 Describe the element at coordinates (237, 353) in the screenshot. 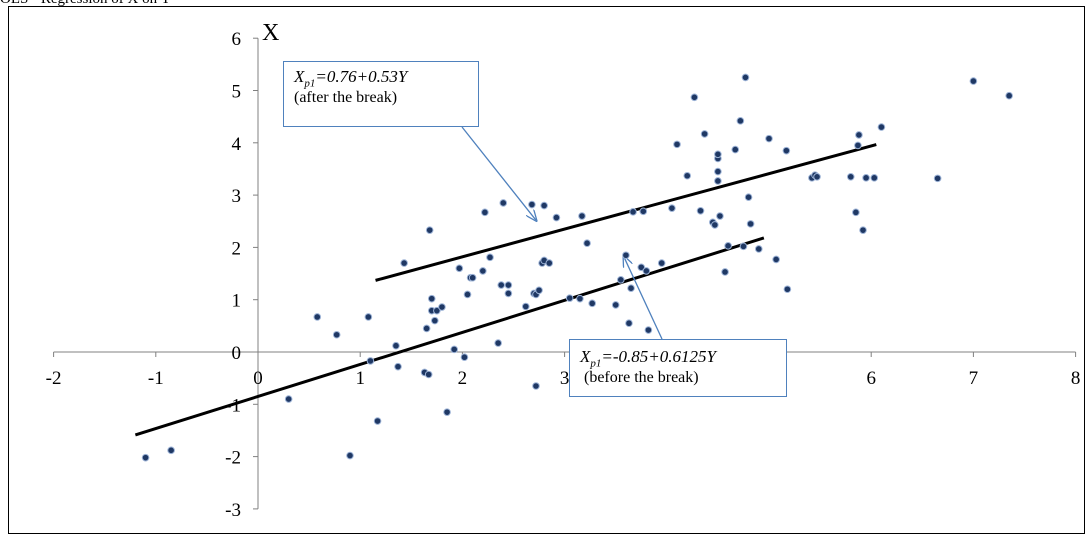

I see `y-tick-label: 0` at that location.